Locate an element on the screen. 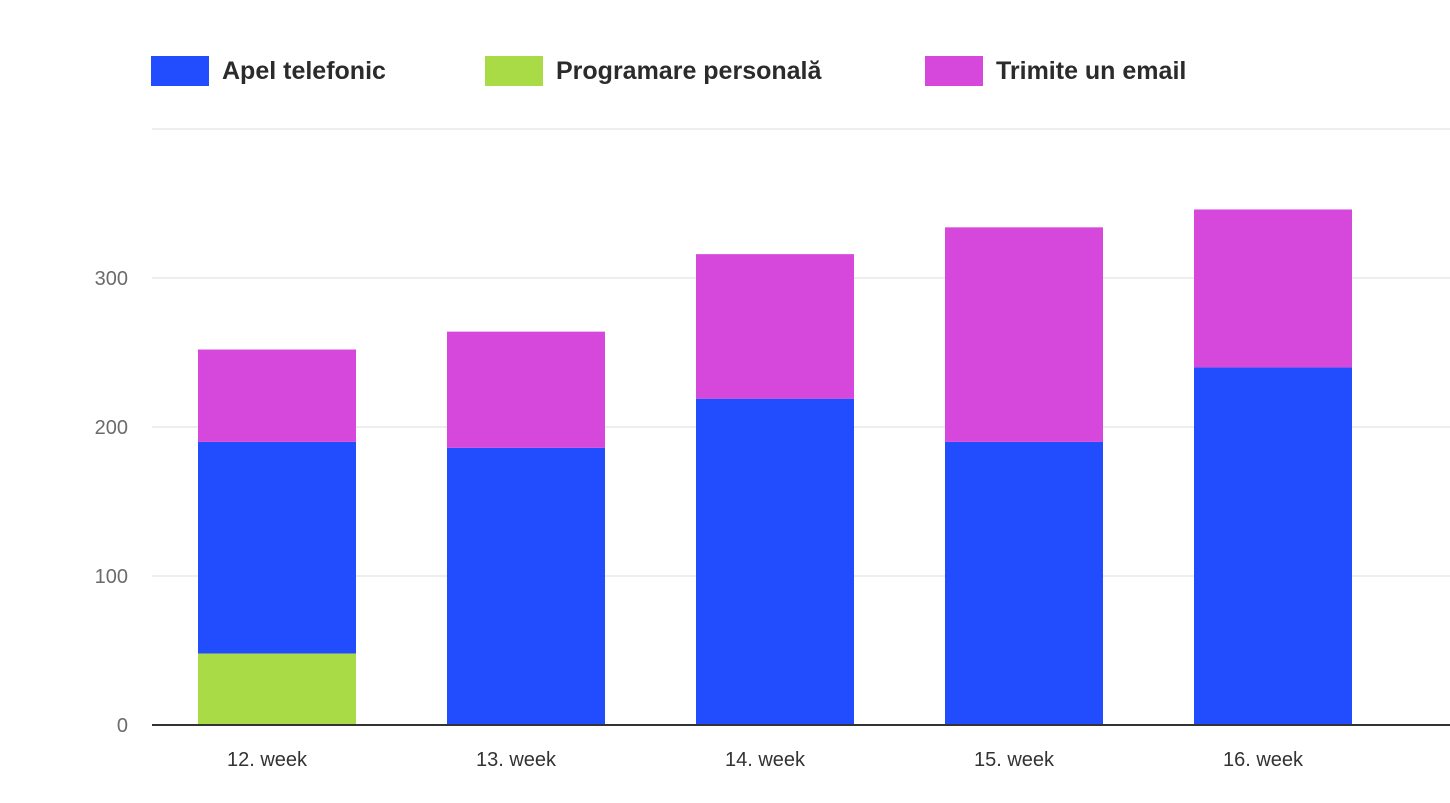 The width and height of the screenshot is (1450, 803). bar-segment-programare-personal- is located at coordinates (277, 689).